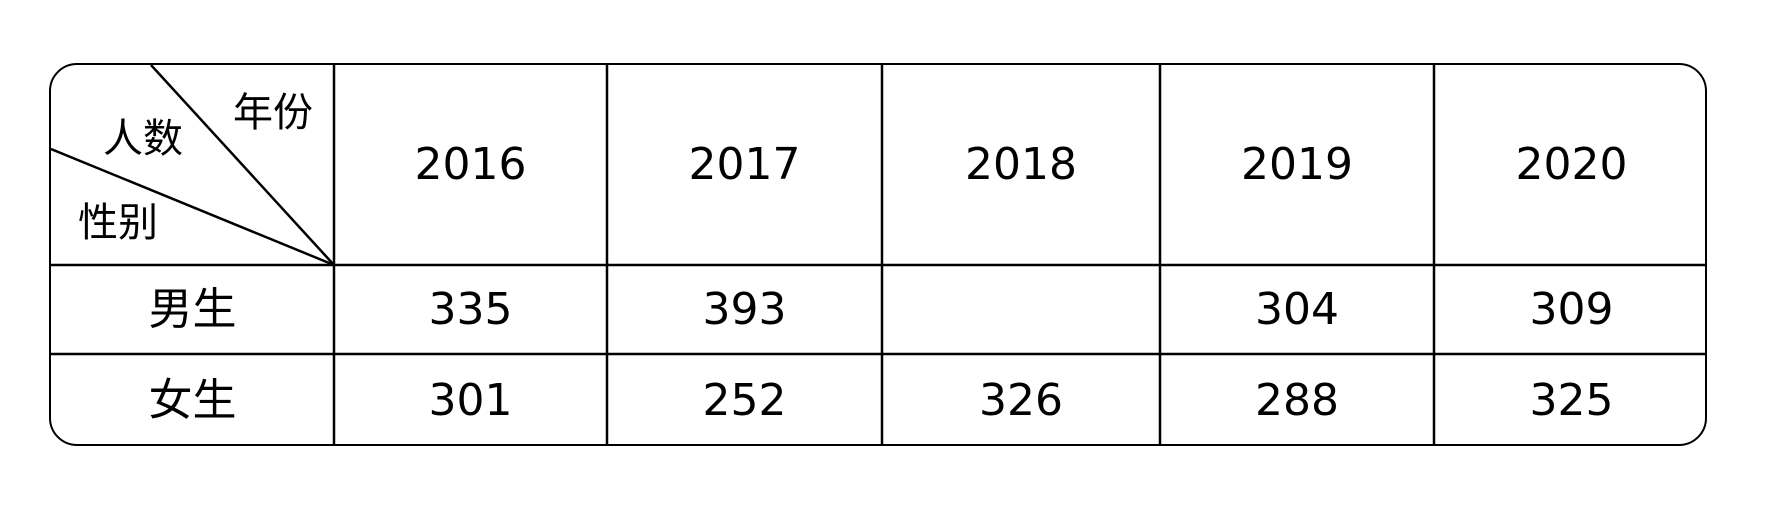 The height and width of the screenshot is (513, 1769). I want to click on cell-male-2016: 335, so click(470, 309).